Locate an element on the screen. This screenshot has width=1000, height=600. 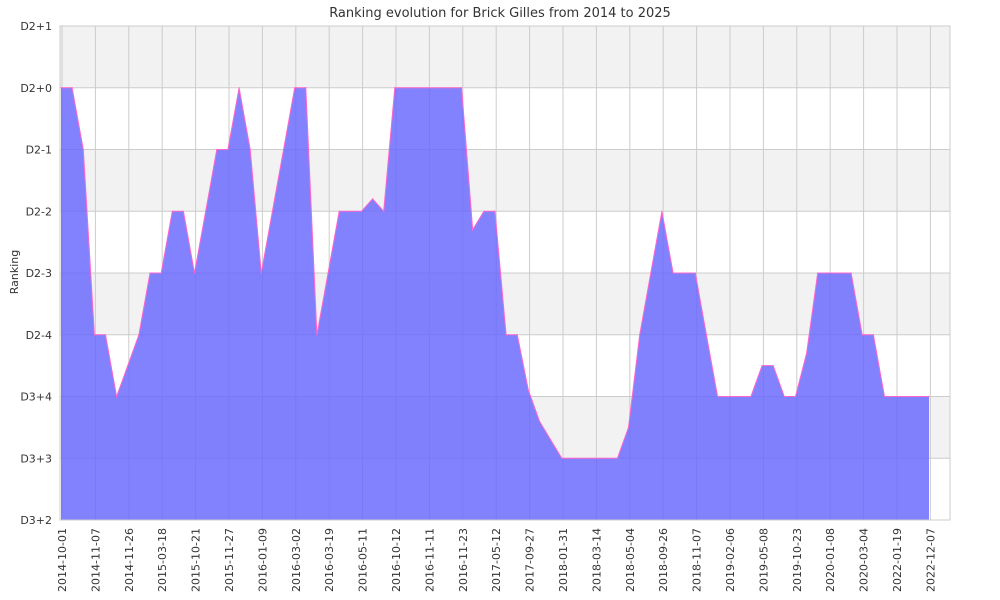
y-tick-labels: D3+2 D3+3 D3+4 D2-4 D2-3 D2-2 D2-1 D2+0 D2+1 is located at coordinates (36, 273).